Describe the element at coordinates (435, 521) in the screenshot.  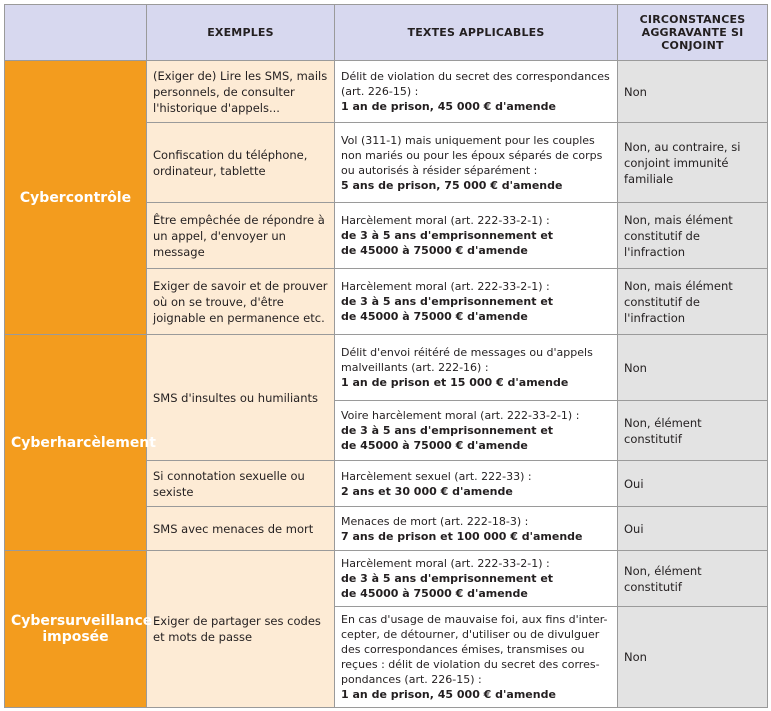
I see `legal-text: Menaces de mort (art. 222-18-3) :` at that location.